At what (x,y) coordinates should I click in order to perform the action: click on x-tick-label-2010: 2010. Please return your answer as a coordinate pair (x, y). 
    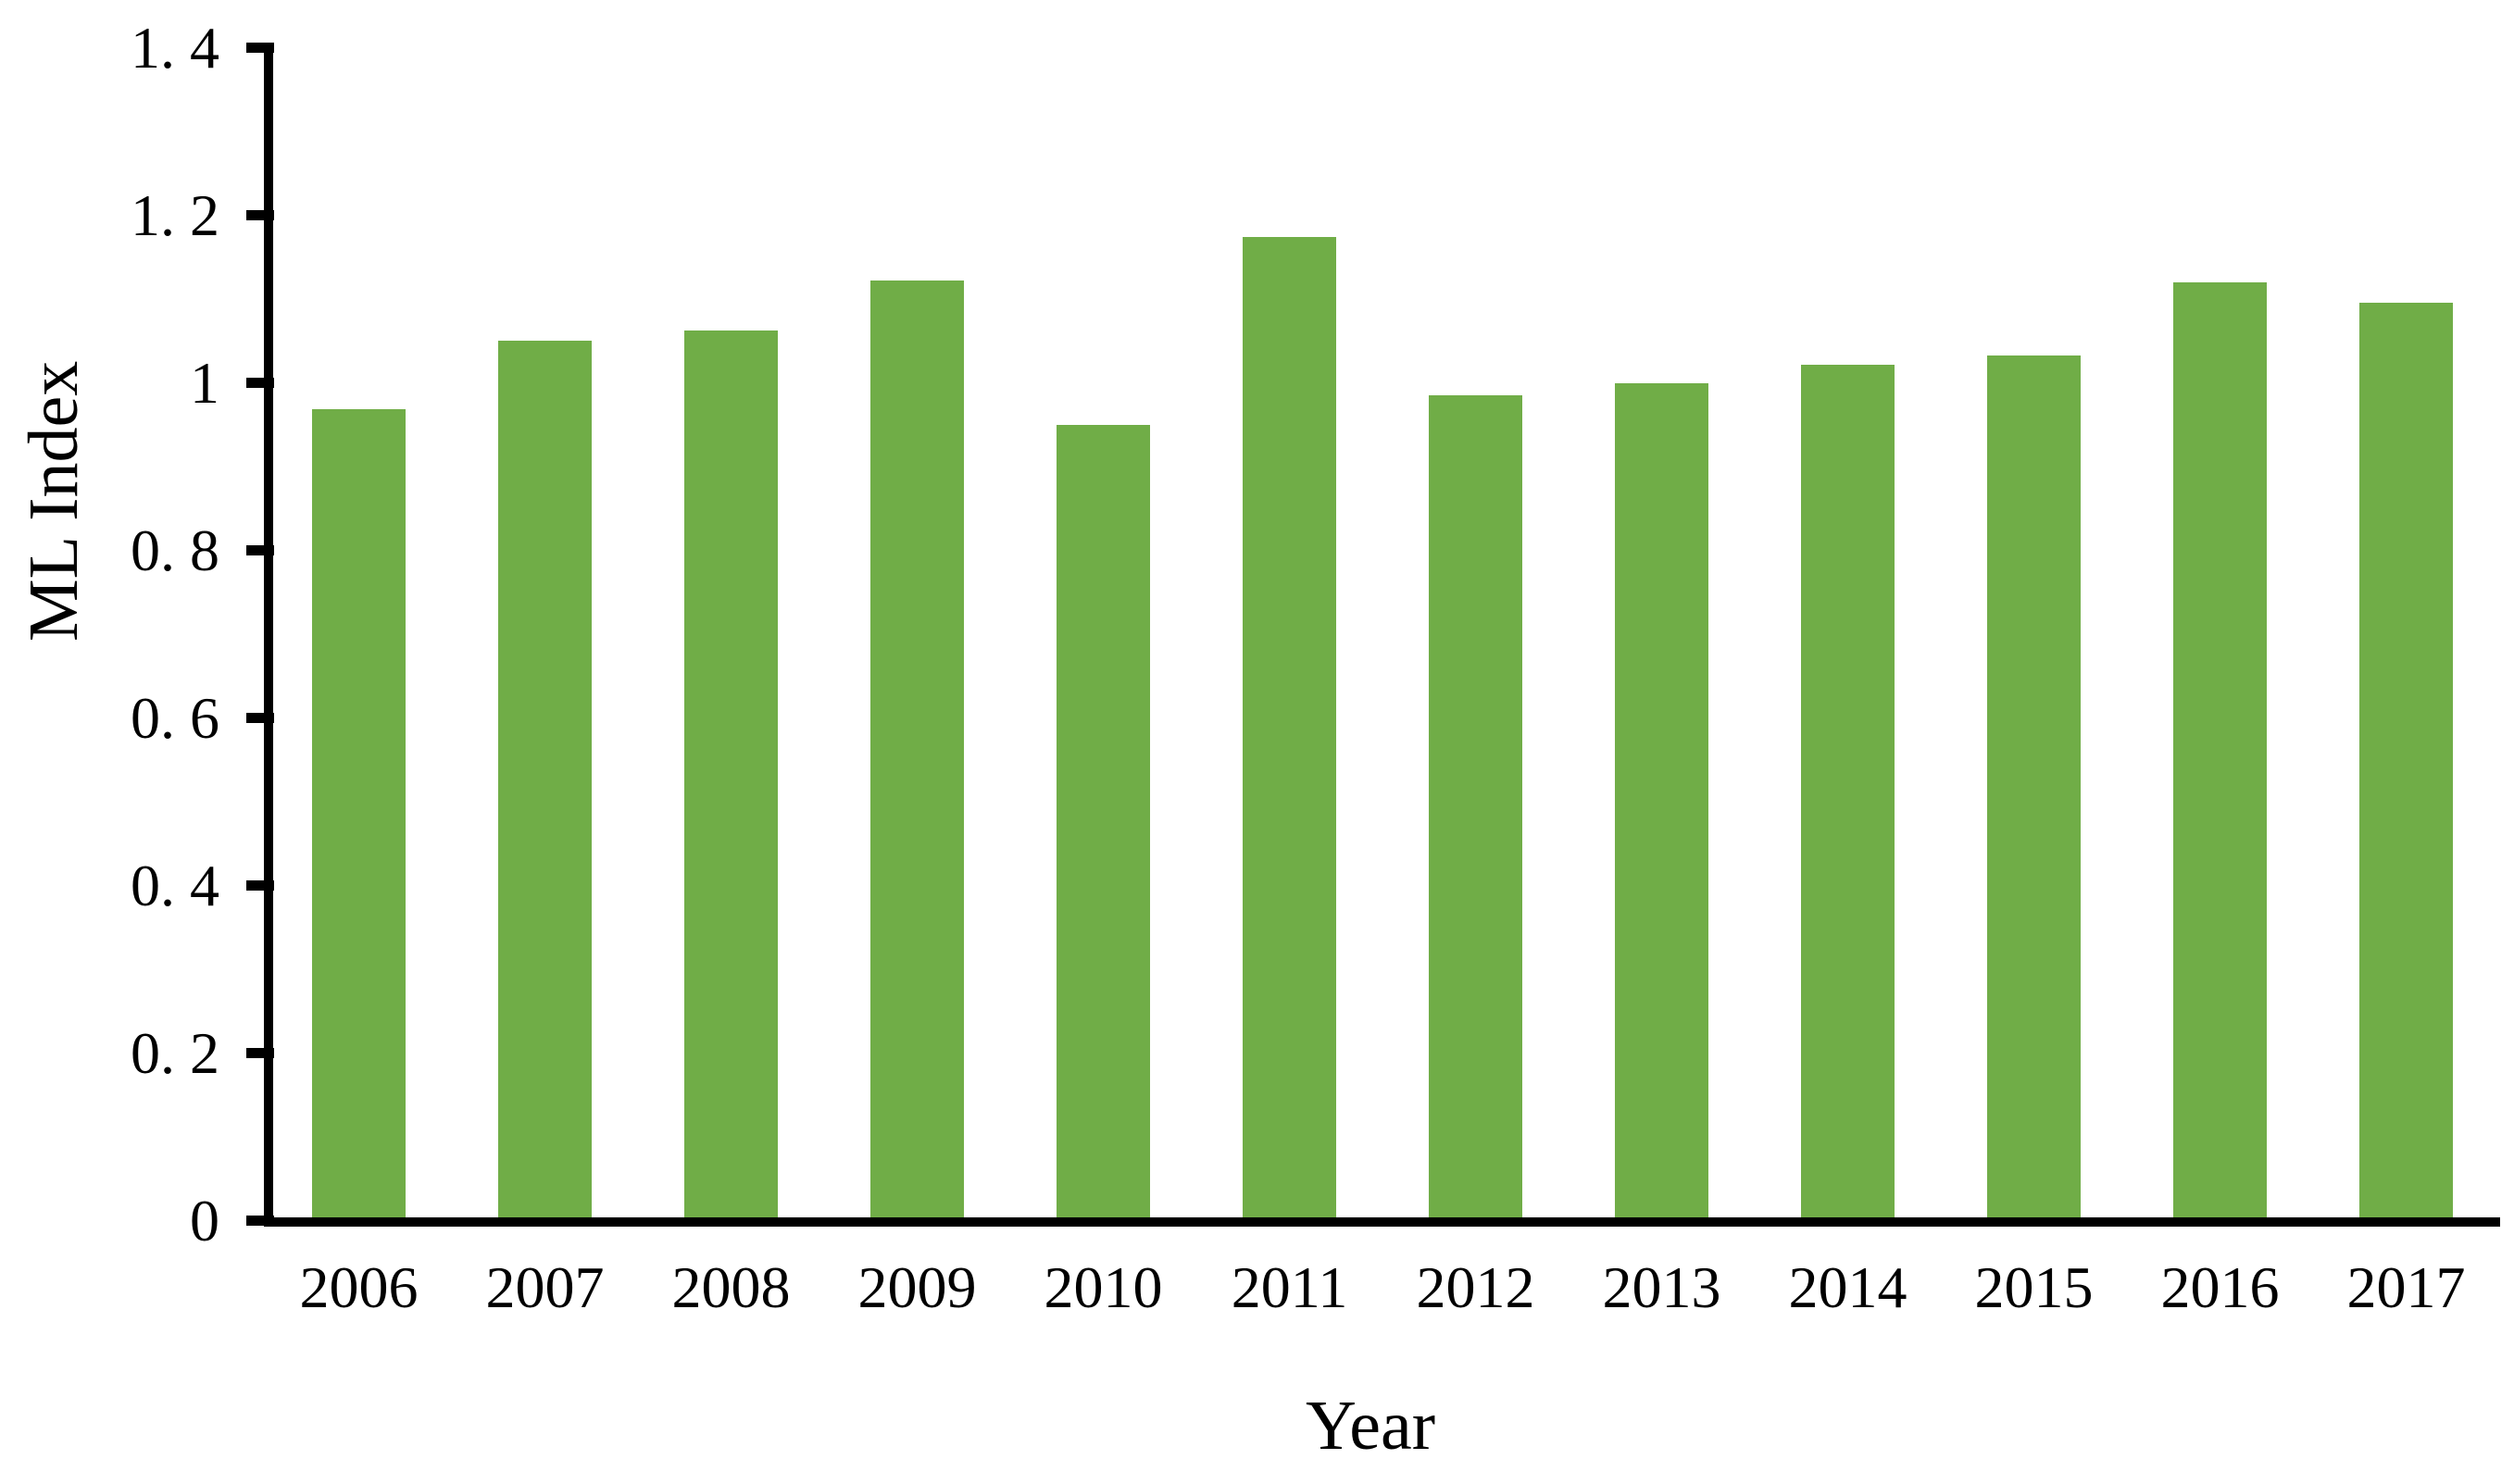
    Looking at the image, I should click on (1103, 1287).